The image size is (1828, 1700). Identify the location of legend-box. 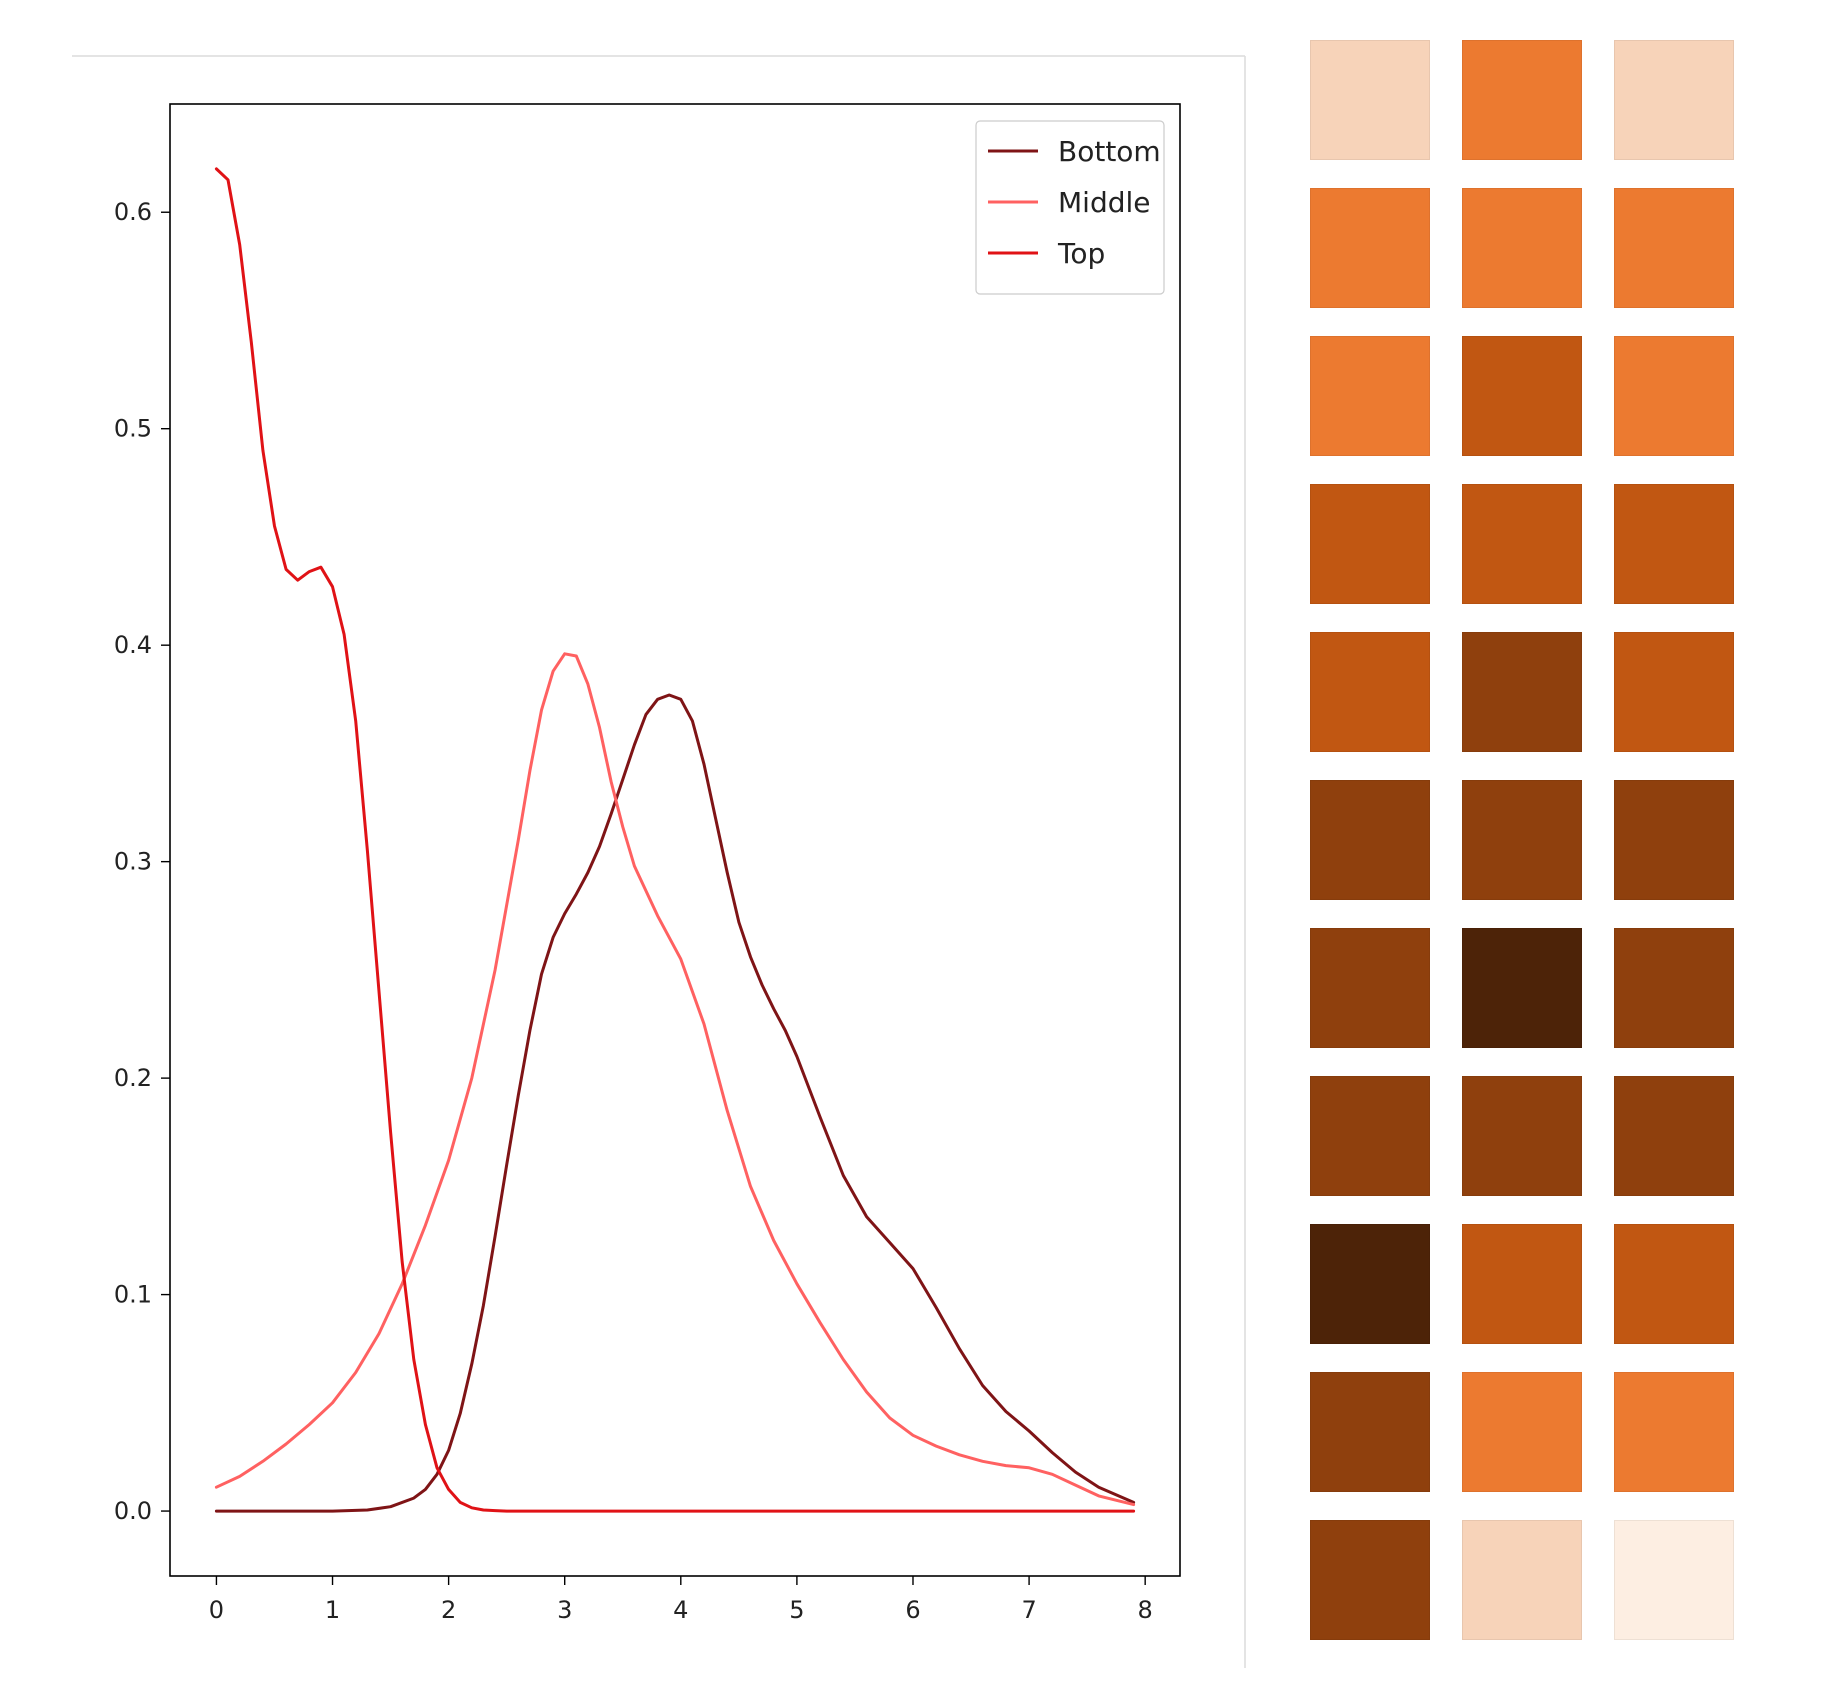
(1070, 207).